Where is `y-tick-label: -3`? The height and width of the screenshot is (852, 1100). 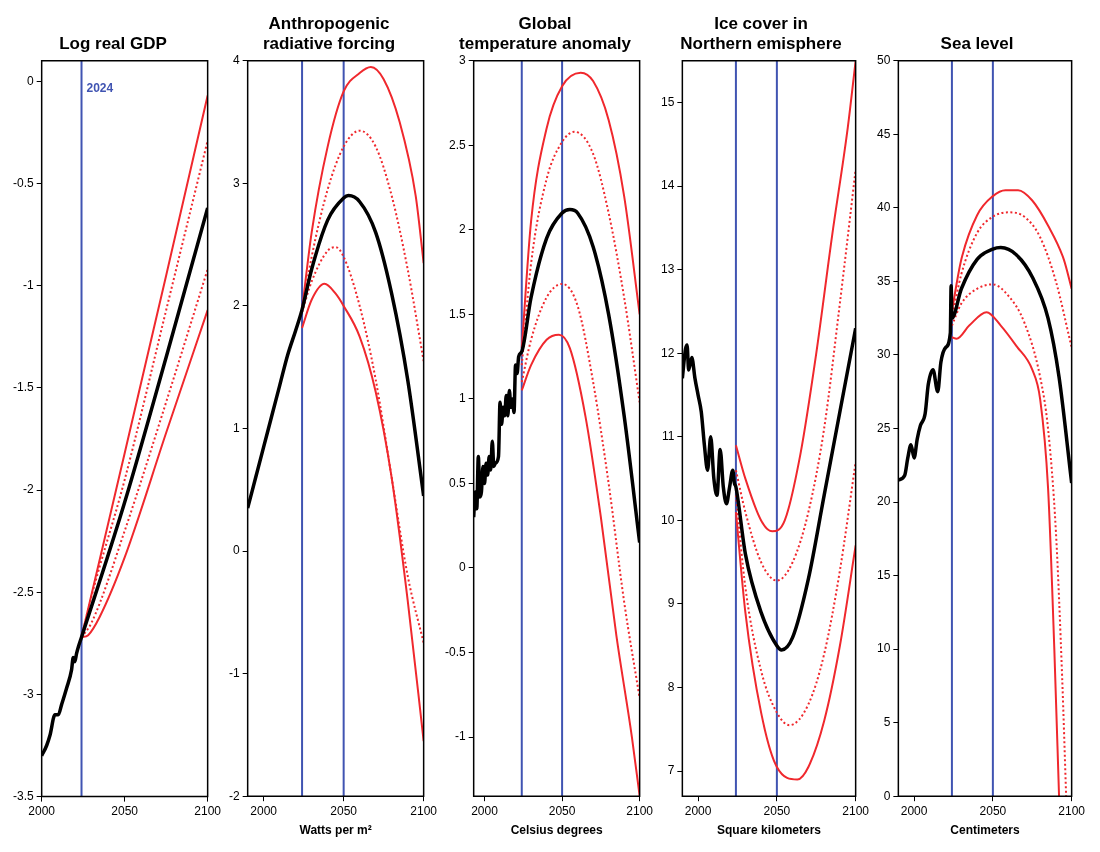 y-tick-label: -3 is located at coordinates (28, 693).